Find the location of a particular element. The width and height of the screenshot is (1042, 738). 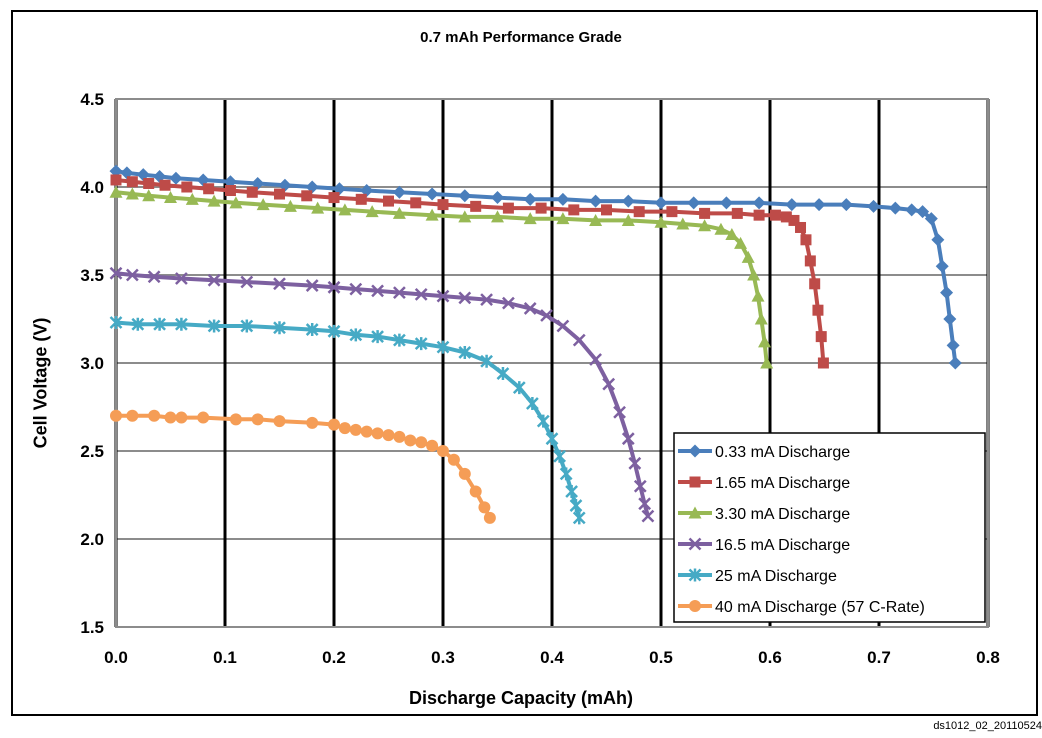

data-point-3-5-shape is located at coordinates (247, 282).